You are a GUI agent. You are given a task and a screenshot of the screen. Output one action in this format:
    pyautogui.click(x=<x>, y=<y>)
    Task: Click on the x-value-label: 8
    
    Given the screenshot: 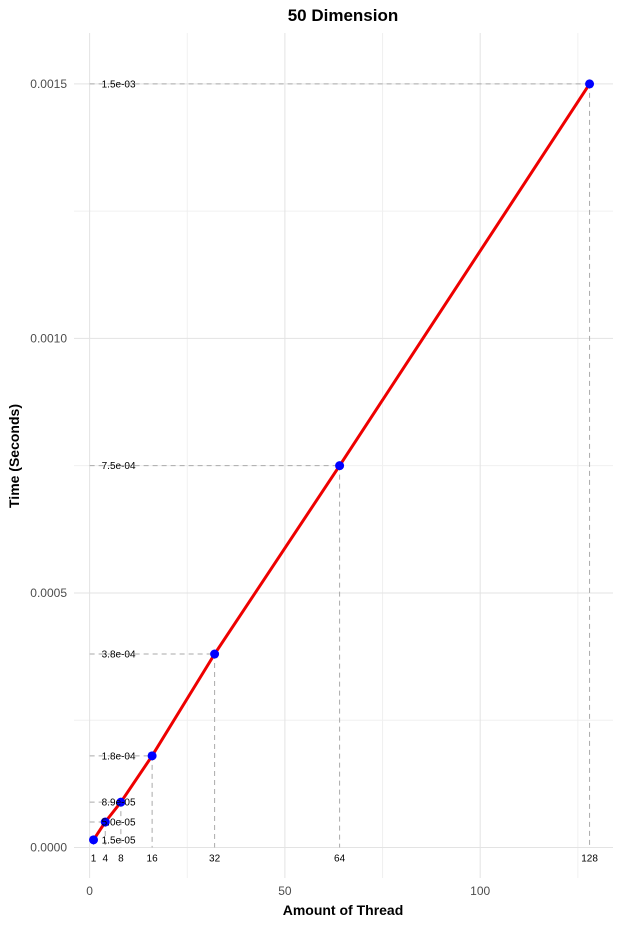 What is the action you would take?
    pyautogui.click(x=121, y=858)
    